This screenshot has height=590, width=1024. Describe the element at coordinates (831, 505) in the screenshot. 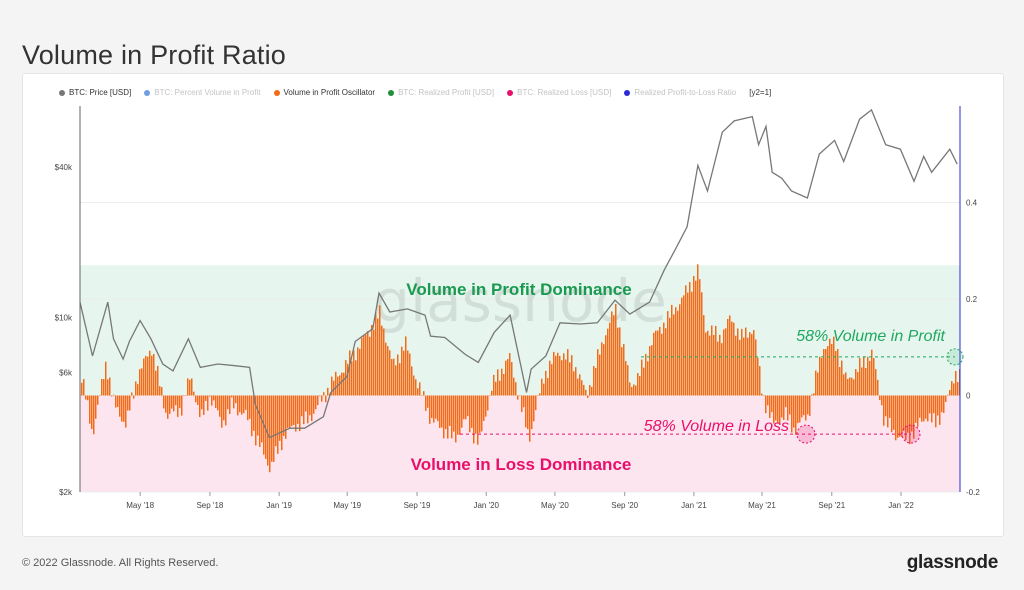

I see `x-tick-label: Sep '21` at that location.